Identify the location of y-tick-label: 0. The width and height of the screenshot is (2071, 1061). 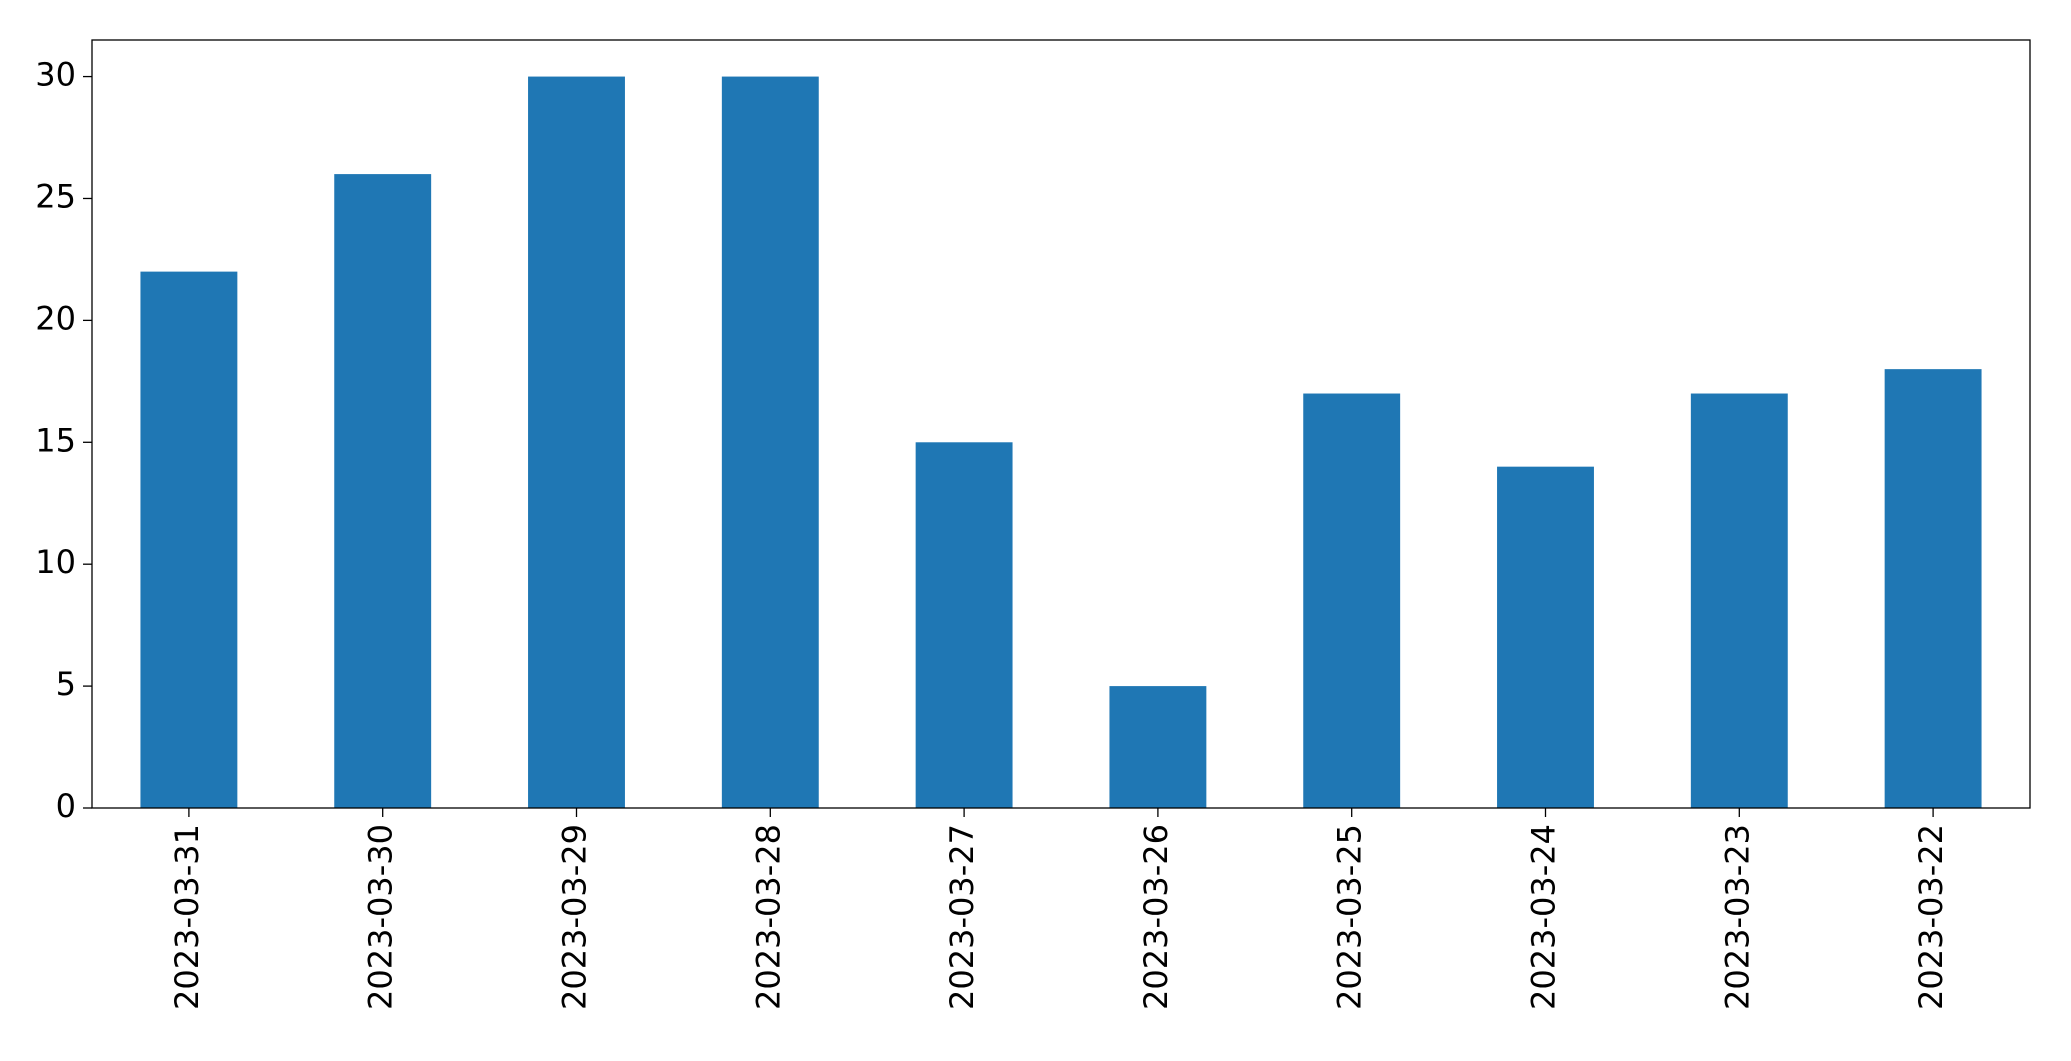
(66, 806).